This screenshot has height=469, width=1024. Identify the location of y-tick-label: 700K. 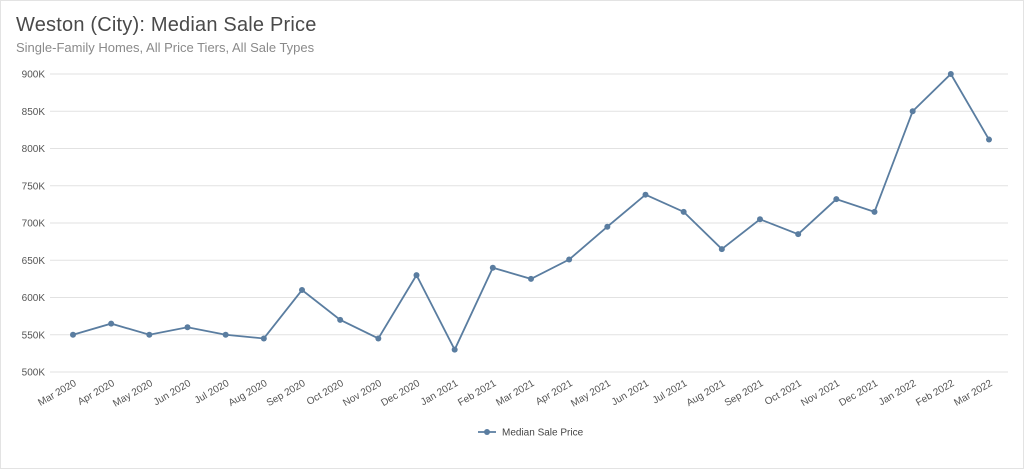
(34, 224).